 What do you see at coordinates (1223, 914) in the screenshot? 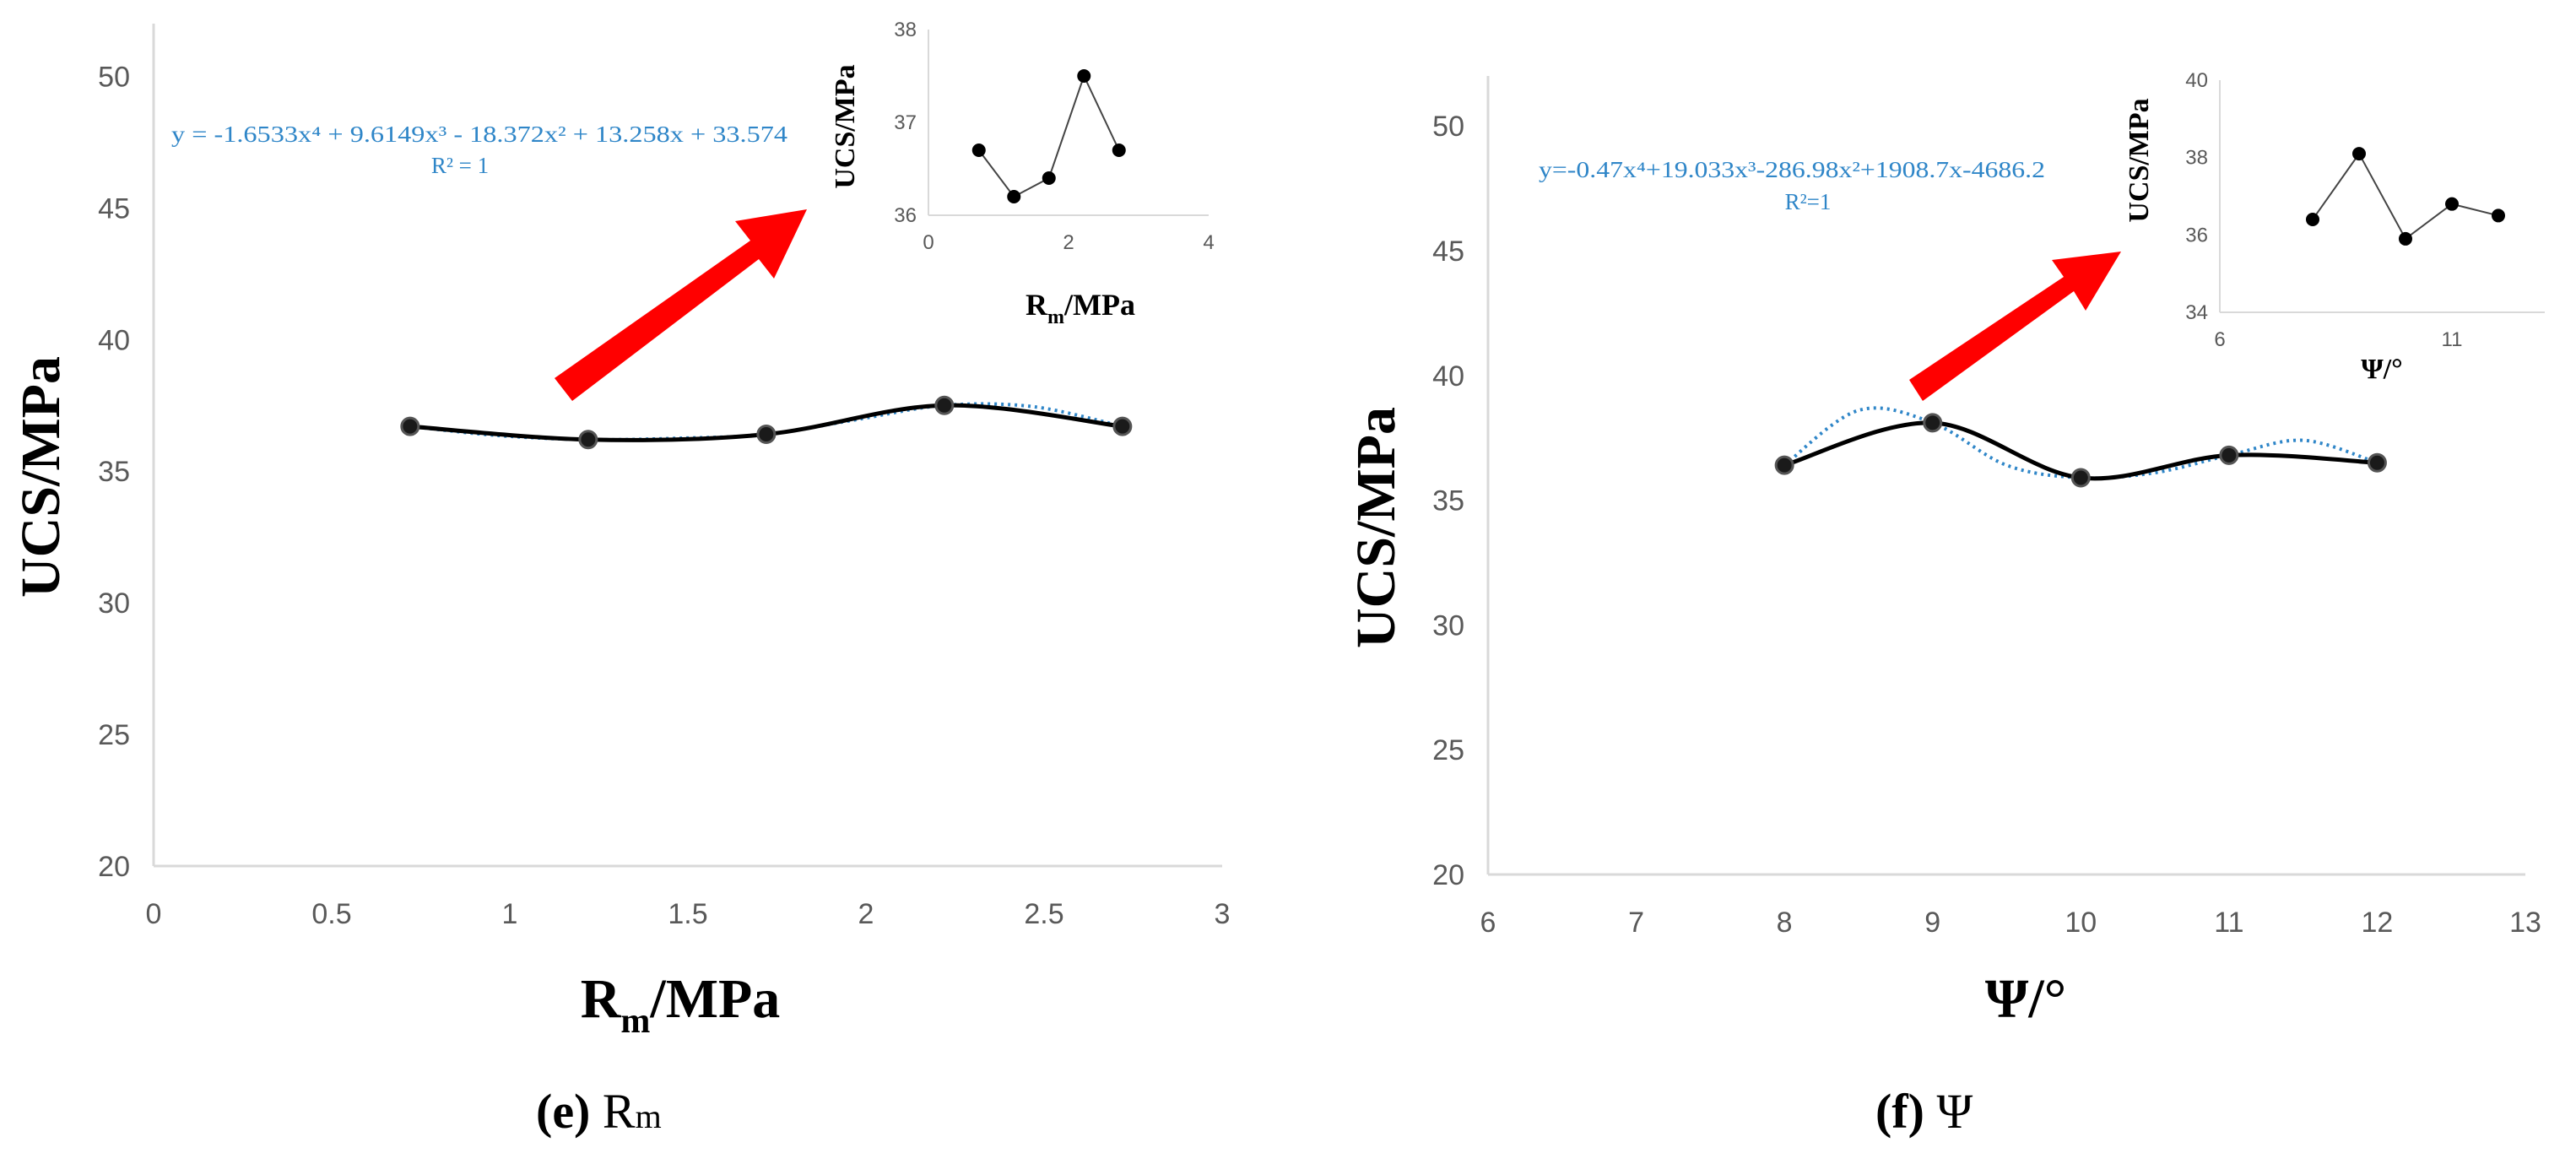
I see `panel-e-x-tick-label: 3` at bounding box center [1223, 914].